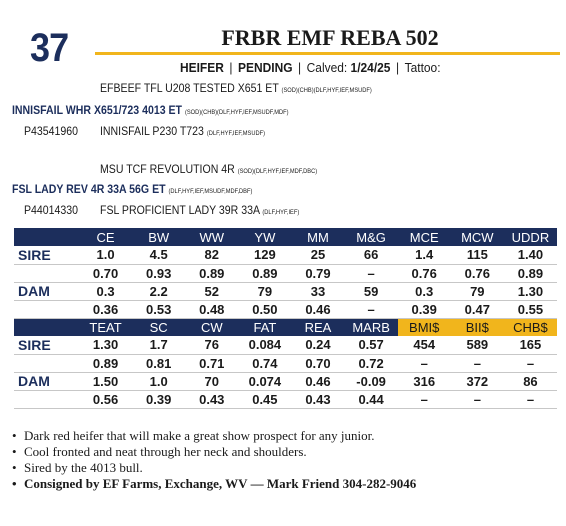 This screenshot has height=526, width=566. I want to click on epd-cell: 0.72, so click(371, 363).